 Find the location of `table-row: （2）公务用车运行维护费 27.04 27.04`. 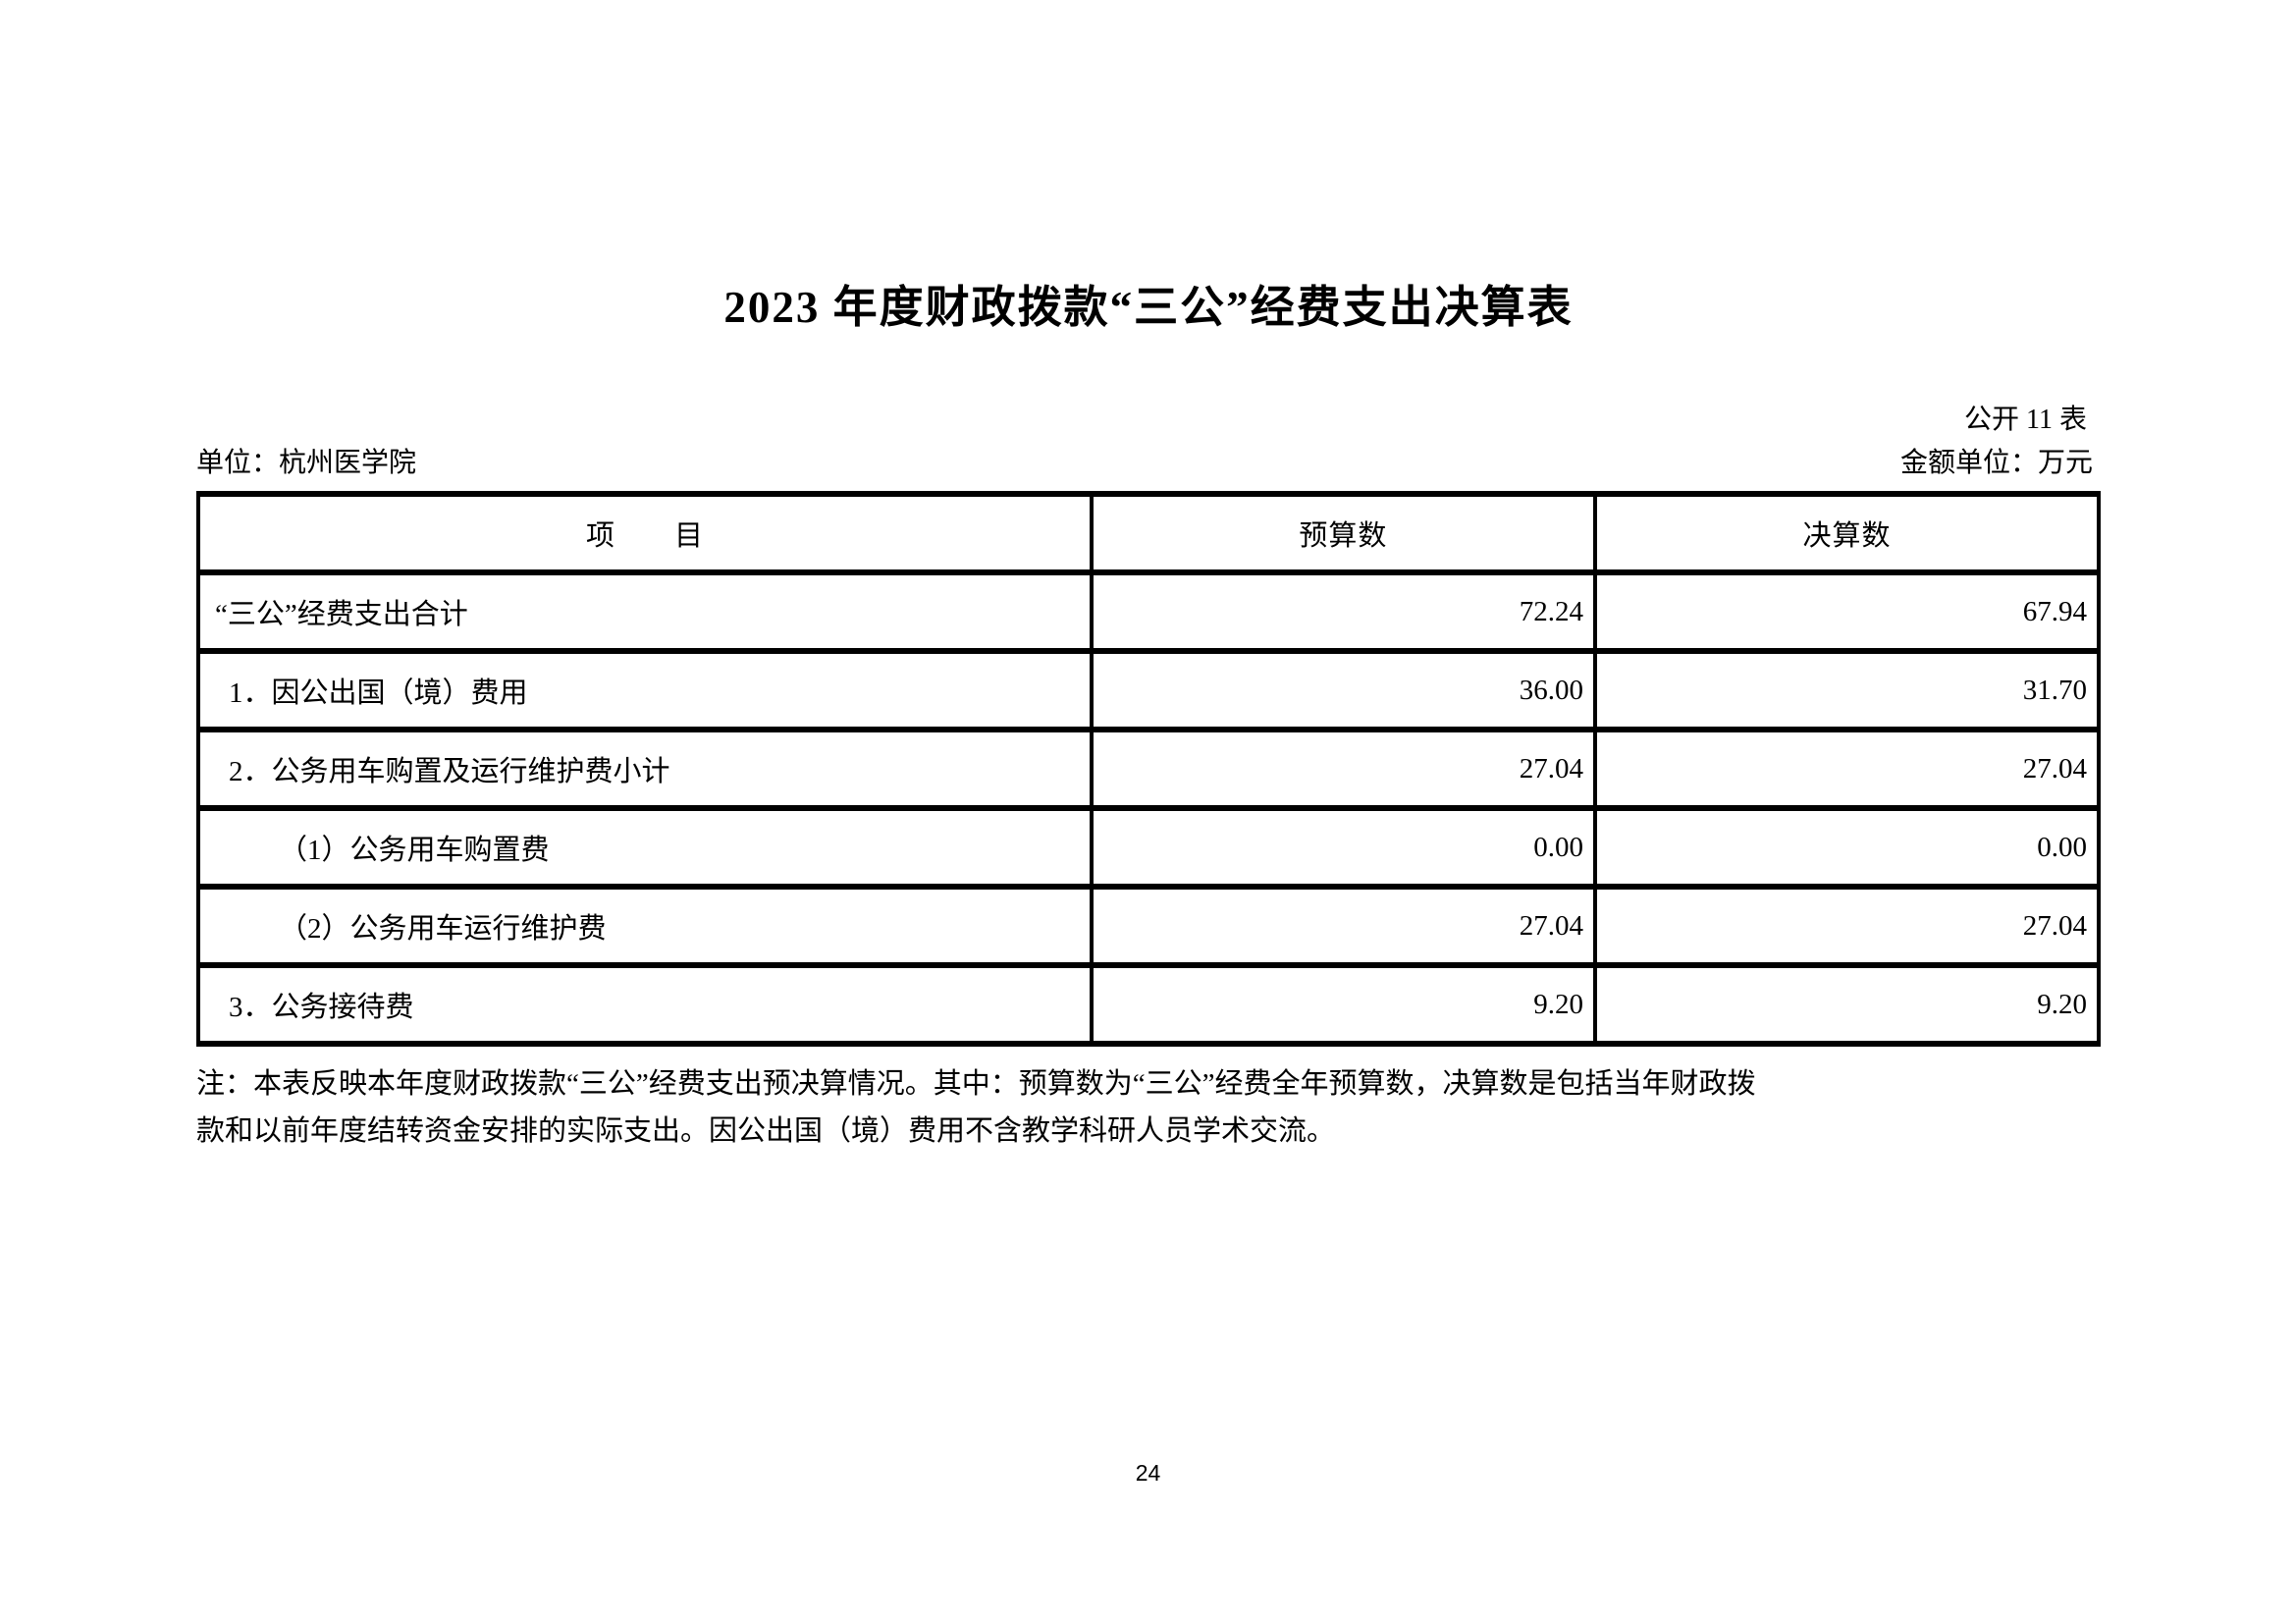

table-row: （2）公务用车运行维护费 27.04 27.04 is located at coordinates (1149, 926).